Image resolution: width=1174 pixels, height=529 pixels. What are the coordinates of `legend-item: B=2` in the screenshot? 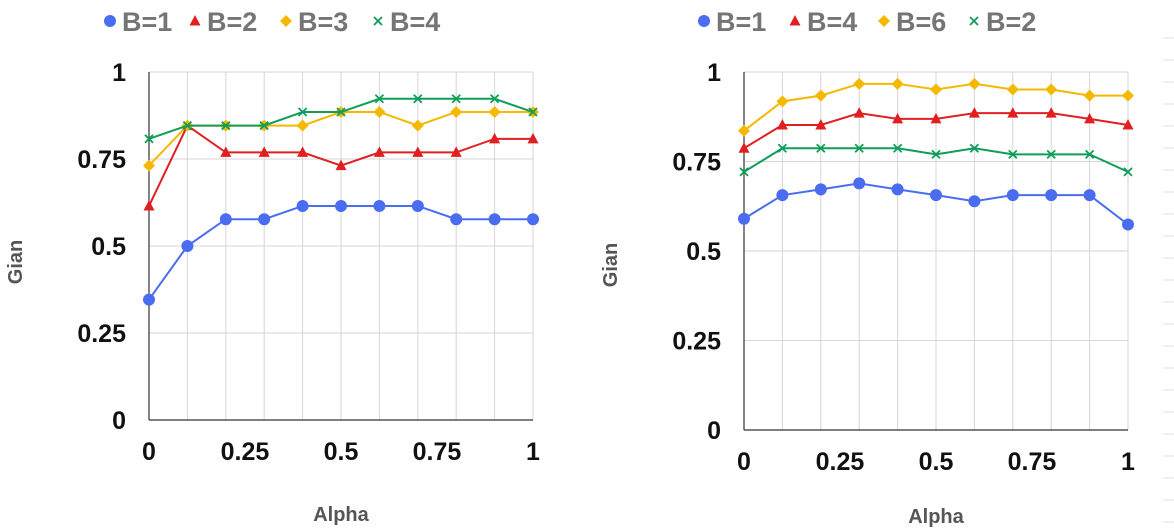 It's located at (223, 22).